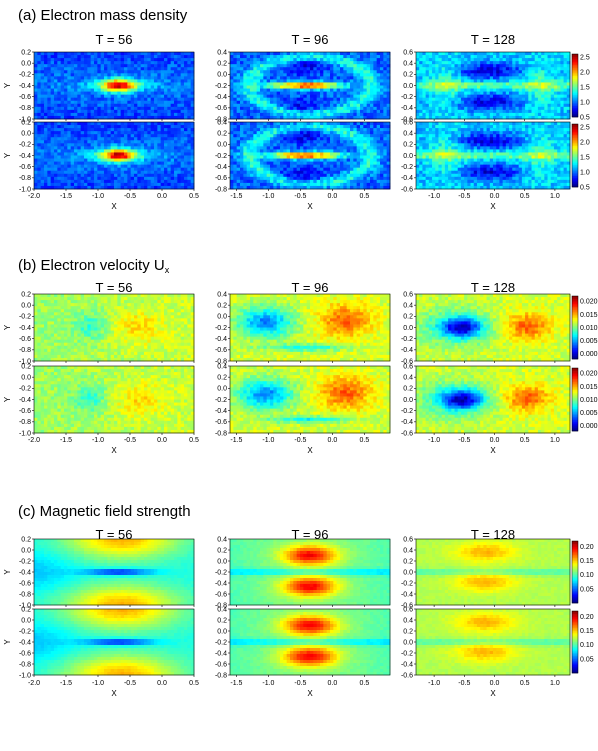  I want to click on x-tick-label: 1.0, so click(555, 440).